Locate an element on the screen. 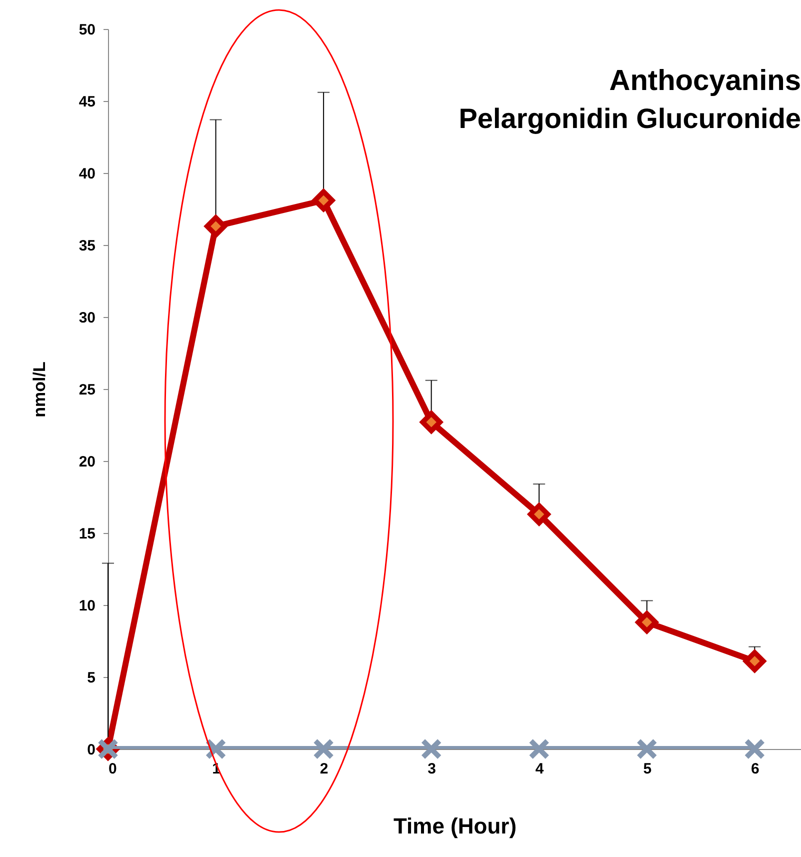 The image size is (801, 857). y-tick-label: 40 is located at coordinates (87, 174).